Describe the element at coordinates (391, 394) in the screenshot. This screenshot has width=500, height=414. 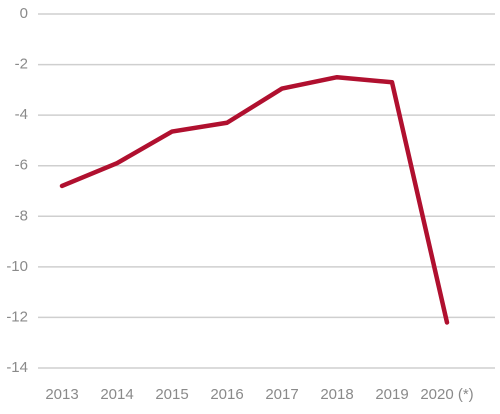
I see `x-tick-label: 2019` at that location.